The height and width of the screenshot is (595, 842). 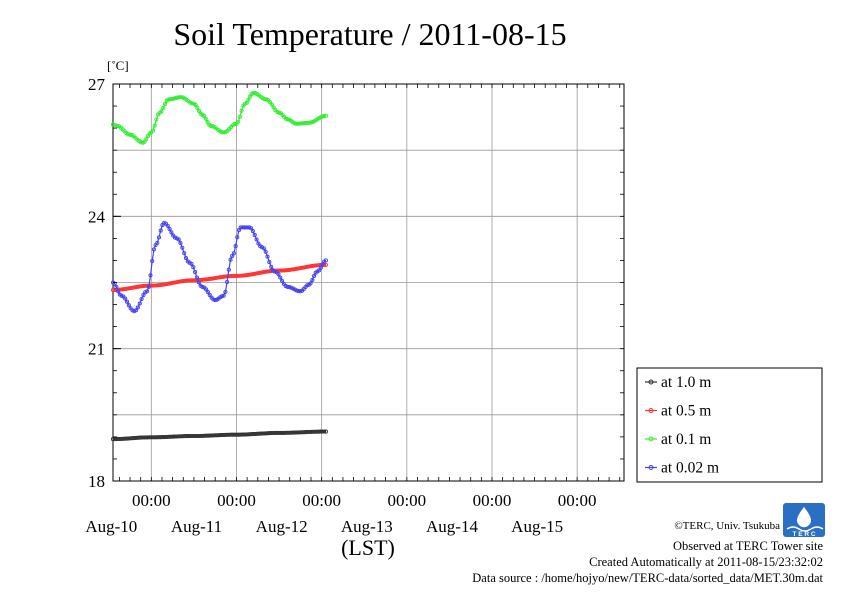 I want to click on copyright-text: ©TERC, Univ. Tsukuba, so click(x=727, y=526).